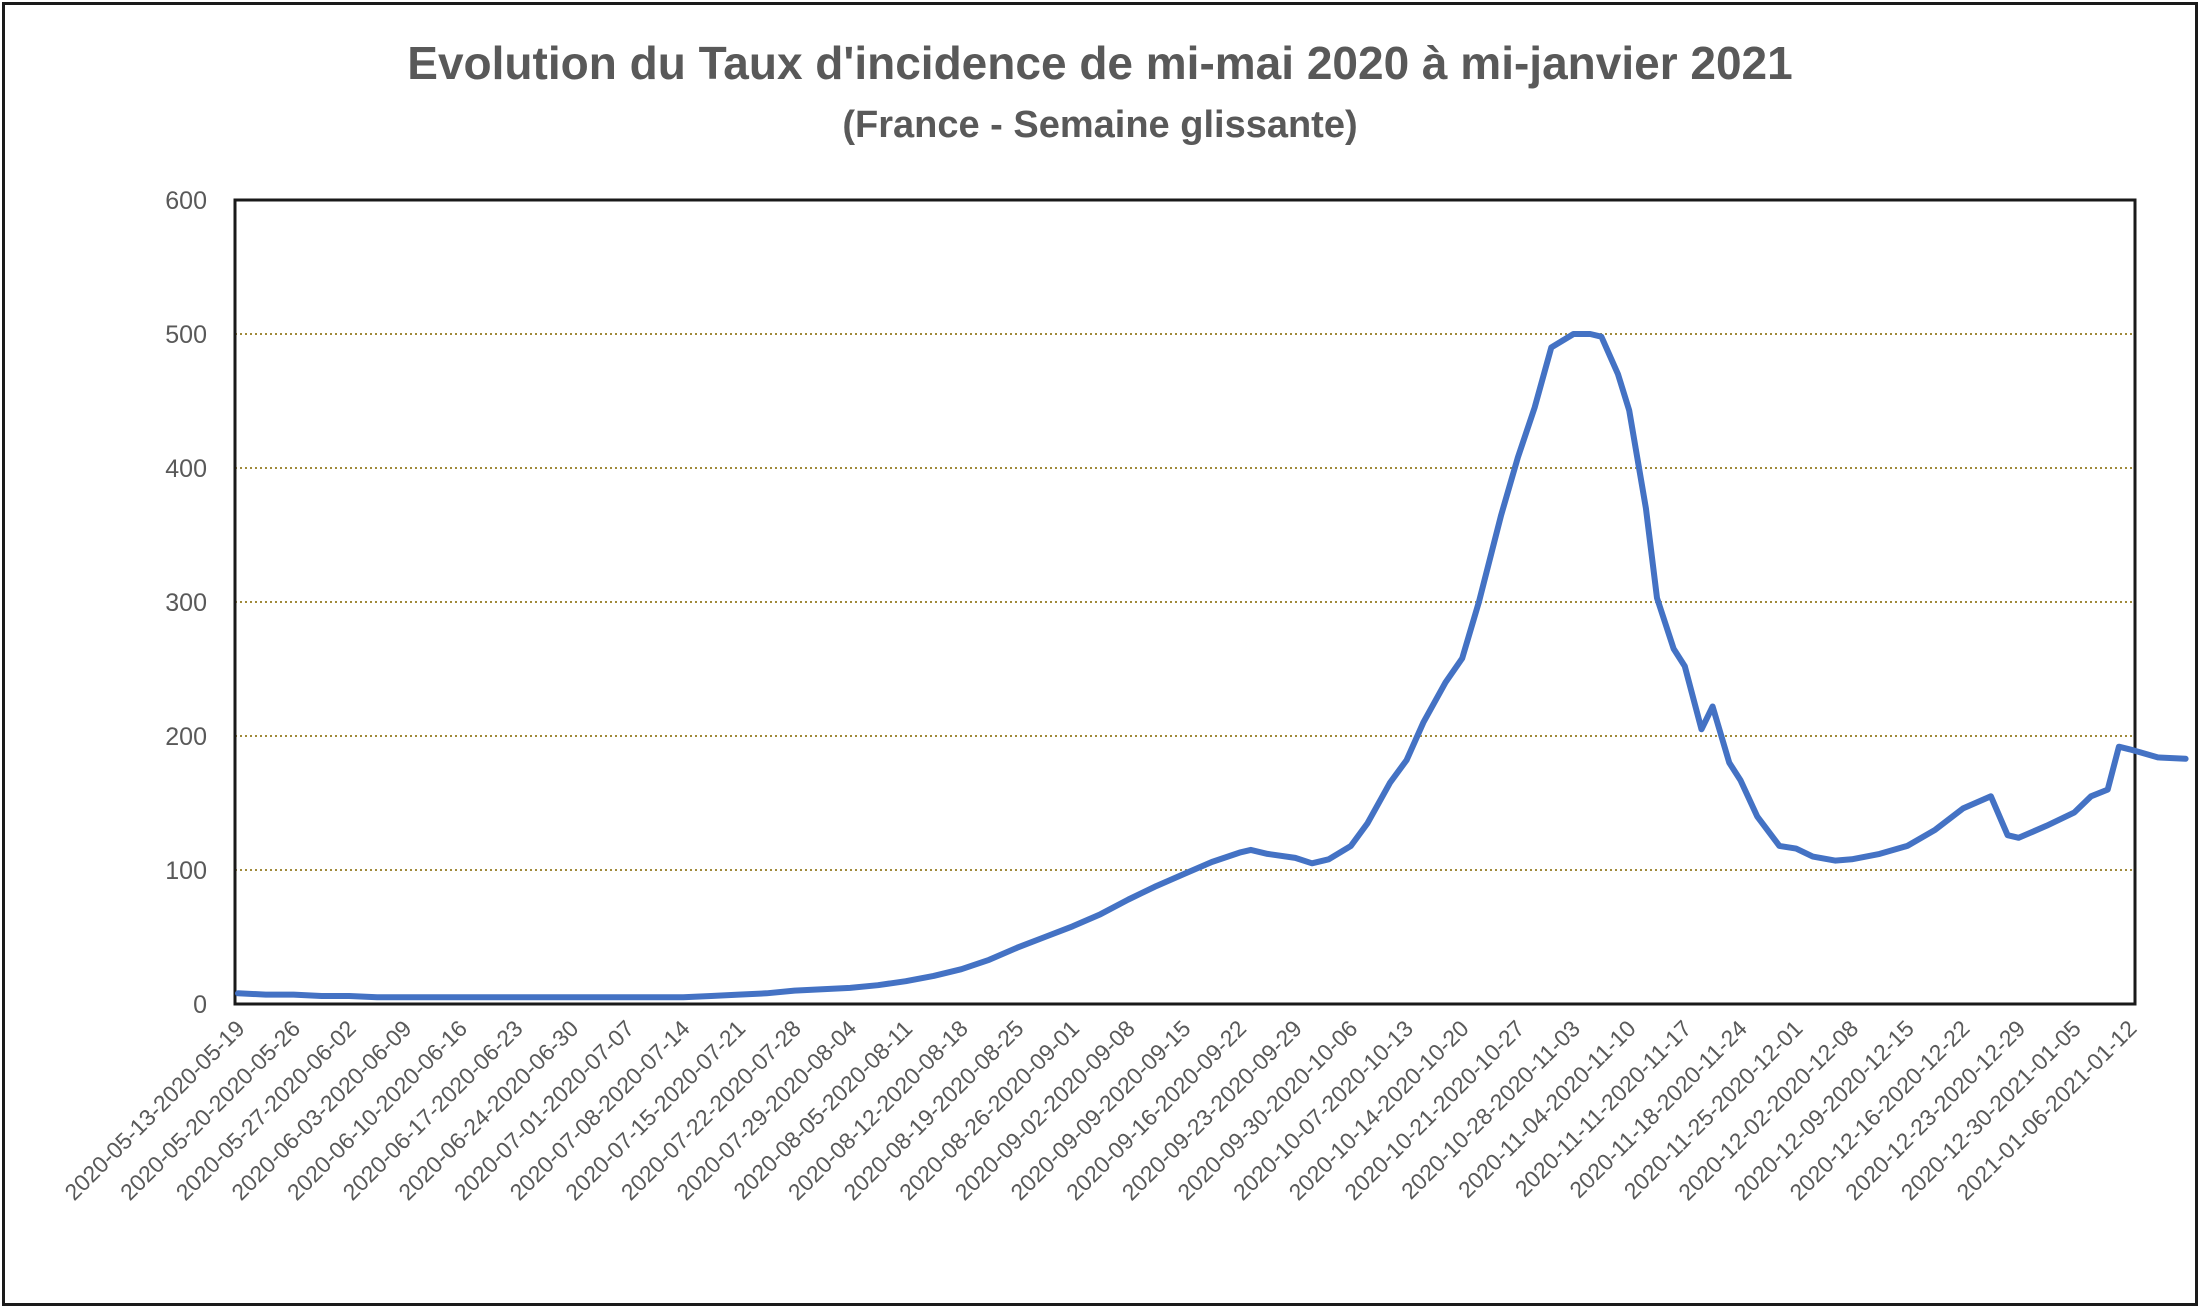 The image size is (2200, 1307). I want to click on y-tick-label: 500, so click(186, 335).